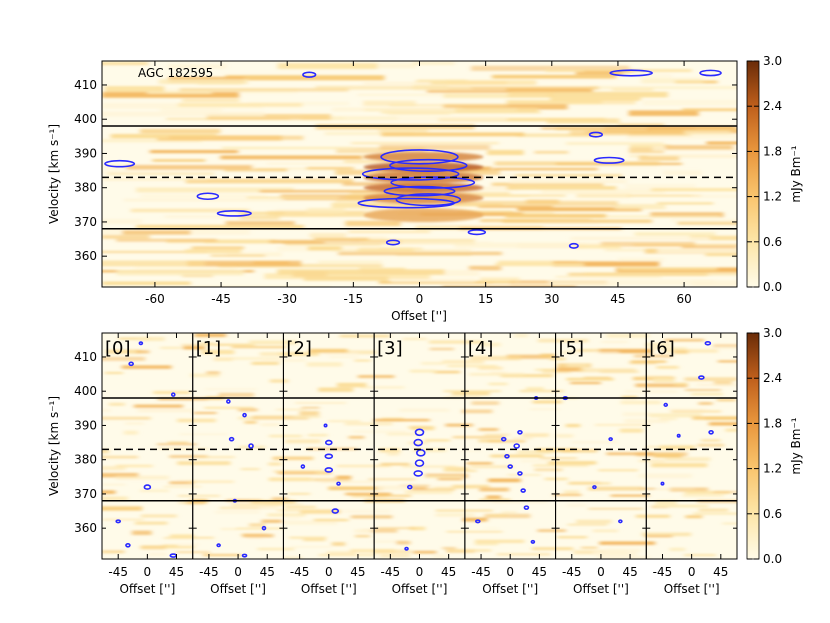 The width and height of the screenshot is (830, 623). What do you see at coordinates (118, 572) in the screenshot?
I see `x-tick-label: -45` at bounding box center [118, 572].